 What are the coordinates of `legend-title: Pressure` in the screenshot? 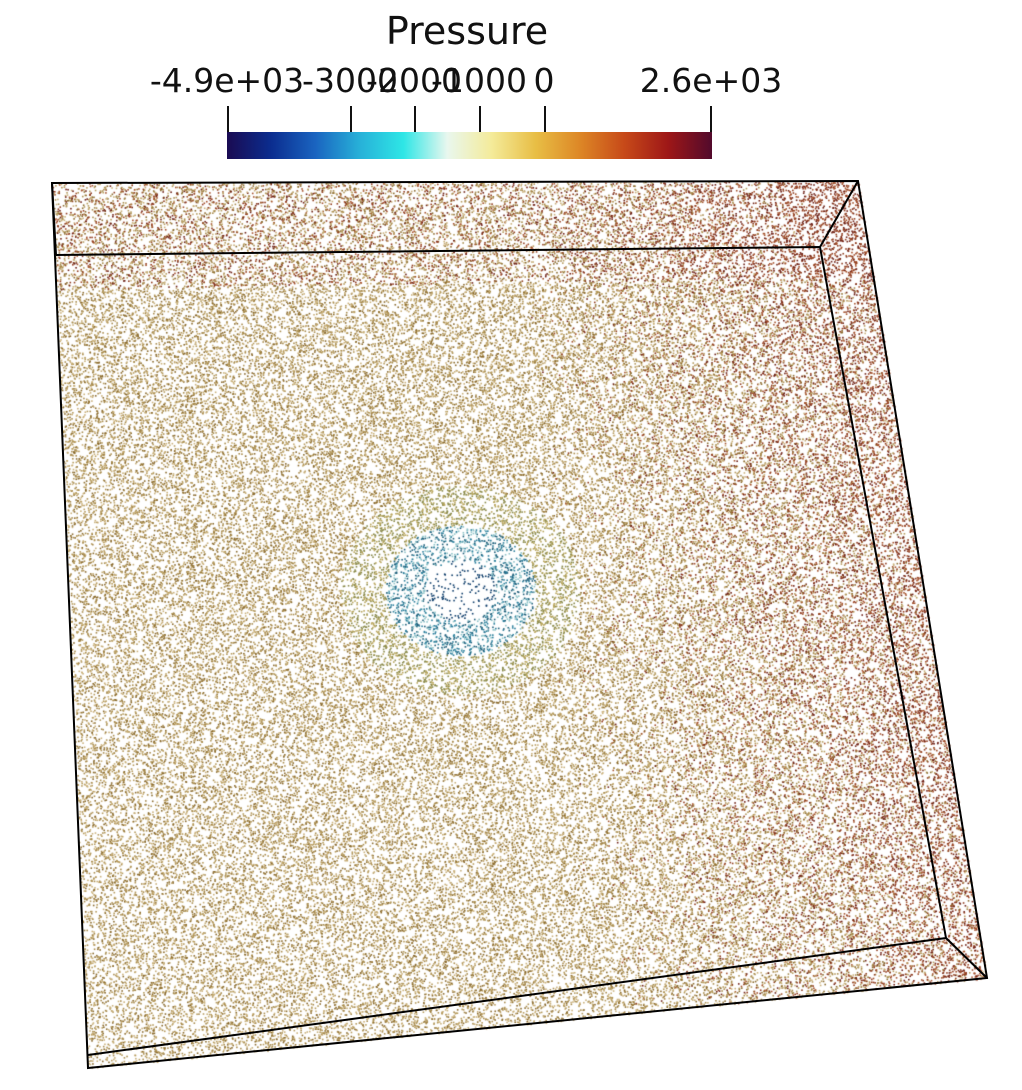 It's located at (467, 31).